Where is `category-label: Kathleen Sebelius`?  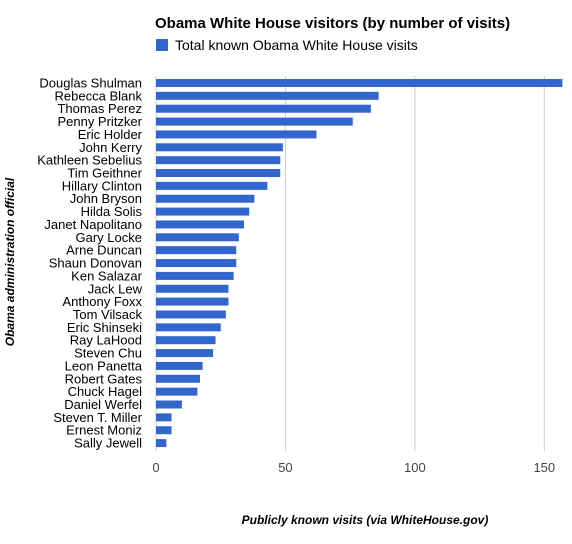
category-label: Kathleen Sebelius is located at coordinates (89, 160).